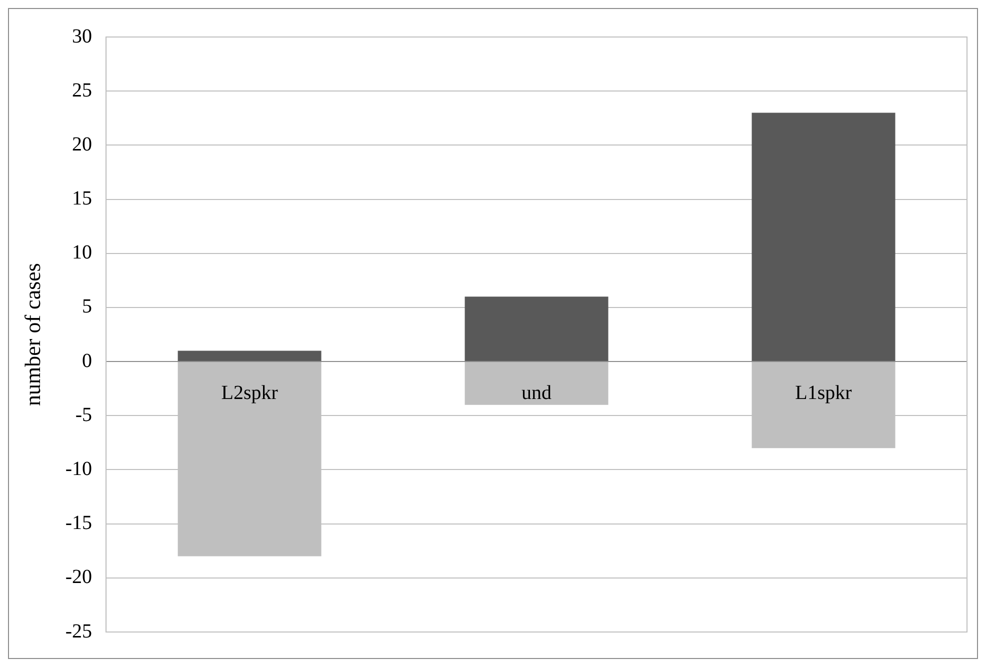 Image resolution: width=986 pixels, height=667 pixels. Describe the element at coordinates (87, 307) in the screenshot. I see `y-tick-label: 5` at that location.